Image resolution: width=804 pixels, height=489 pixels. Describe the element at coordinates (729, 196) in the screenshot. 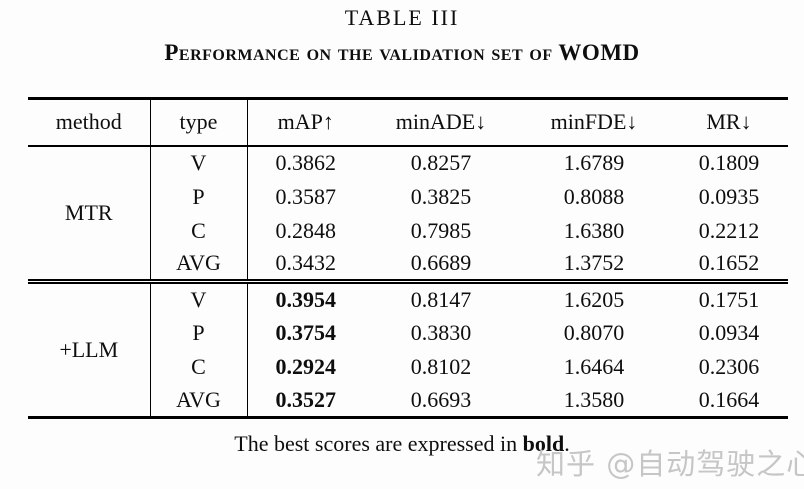

I see `value-cell: 0.0935` at that location.